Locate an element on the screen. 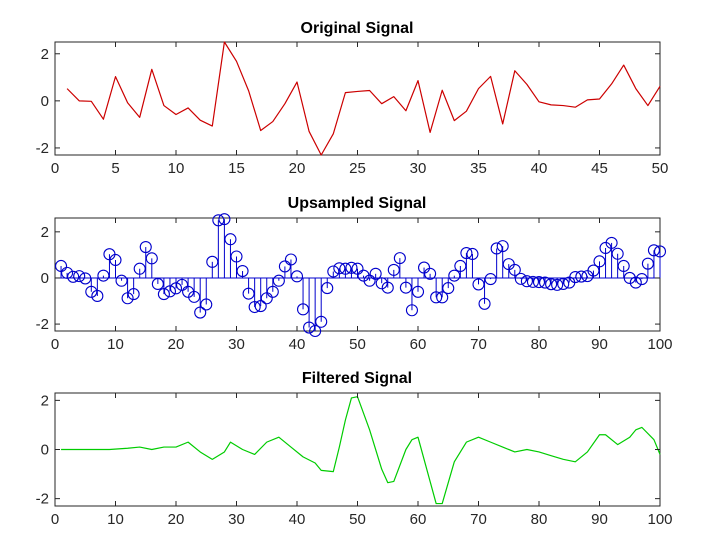 This screenshot has width=701, height=550. x-tick-label: 100 is located at coordinates (659, 519).